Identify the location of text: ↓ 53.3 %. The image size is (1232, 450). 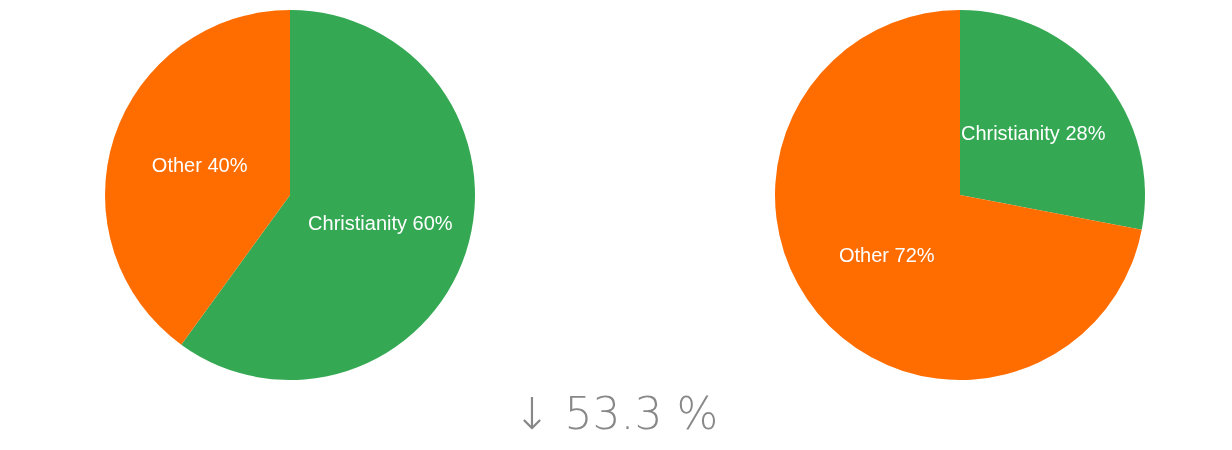
(616, 413).